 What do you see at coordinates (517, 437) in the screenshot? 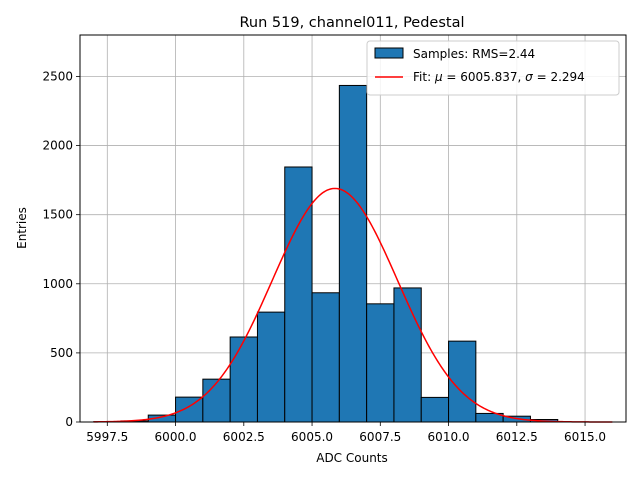
I see `x-tick-label: 6012.5` at bounding box center [517, 437].